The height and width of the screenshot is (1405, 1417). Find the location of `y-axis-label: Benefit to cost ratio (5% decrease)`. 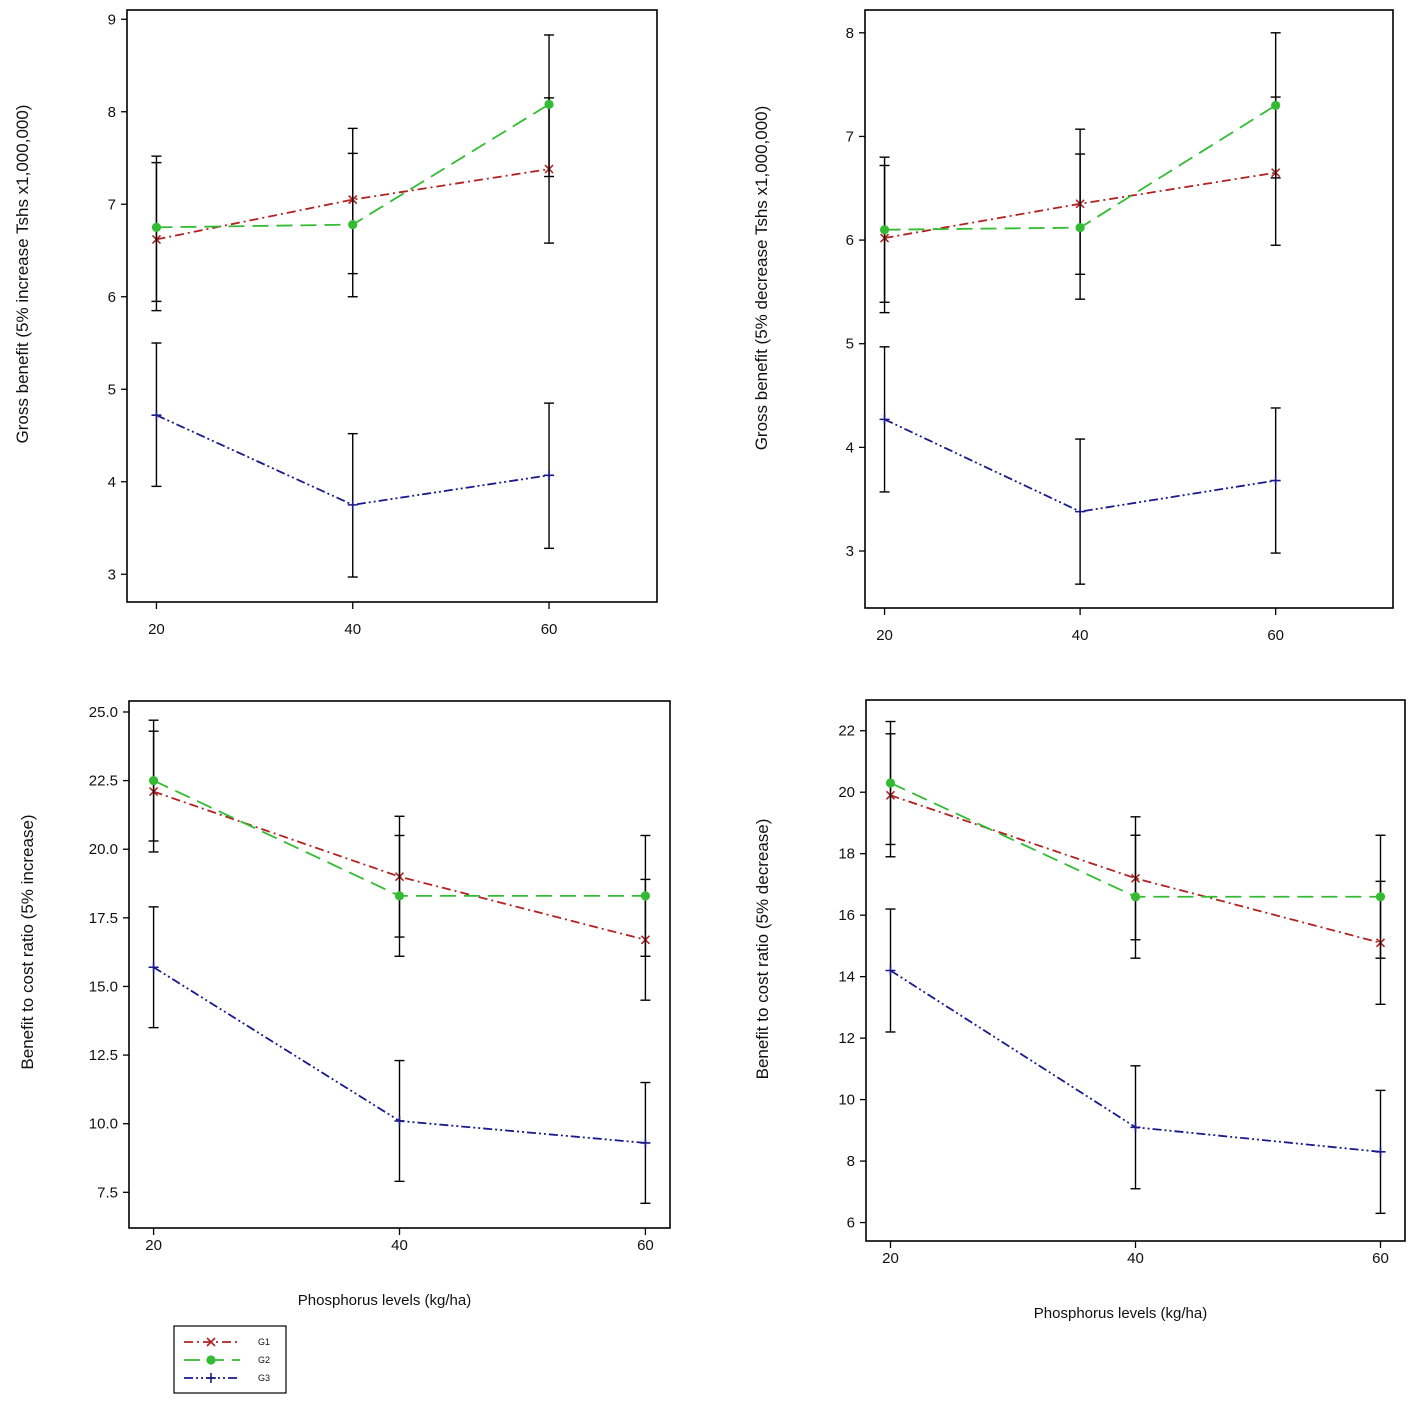

y-axis-label: Benefit to cost ratio (5% decrease) is located at coordinates (762, 949).